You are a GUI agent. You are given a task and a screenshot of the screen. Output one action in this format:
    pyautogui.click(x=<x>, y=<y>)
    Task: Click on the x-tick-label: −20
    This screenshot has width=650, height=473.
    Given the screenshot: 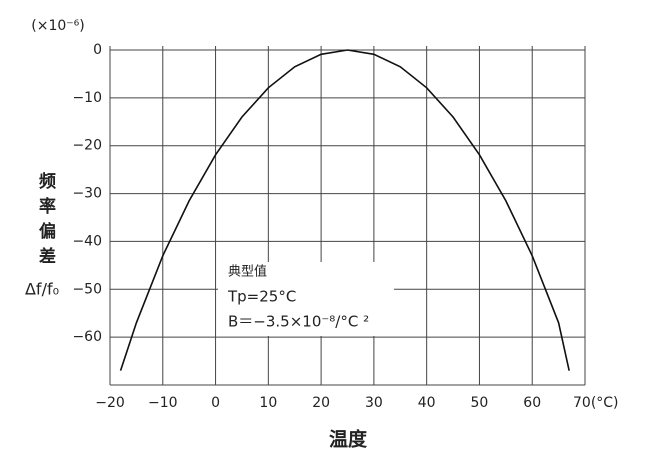 What is the action you would take?
    pyautogui.click(x=110, y=403)
    